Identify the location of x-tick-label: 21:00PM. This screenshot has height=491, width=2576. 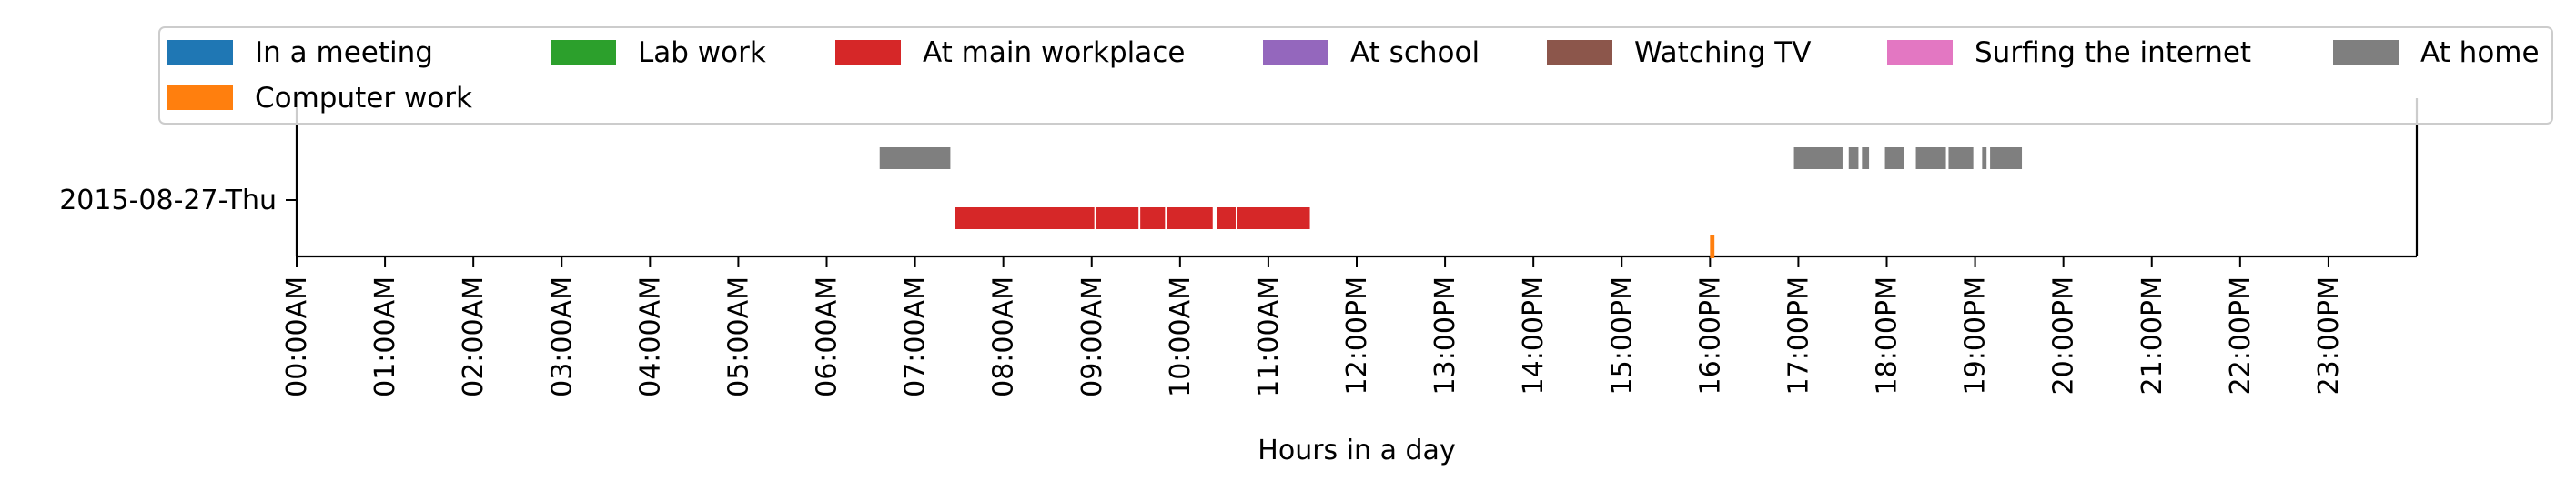
(2152, 335).